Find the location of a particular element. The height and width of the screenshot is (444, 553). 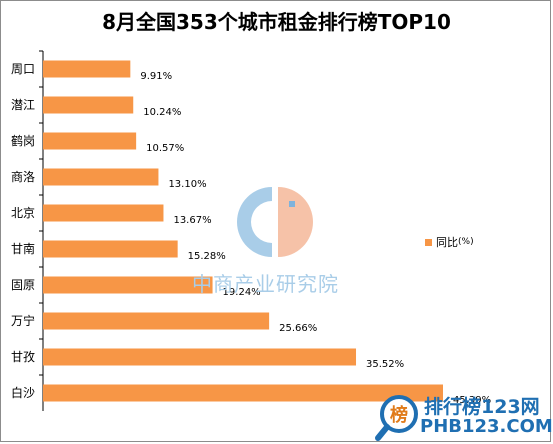

watermark-text: 中商产业研究院 is located at coordinates (265, 284).